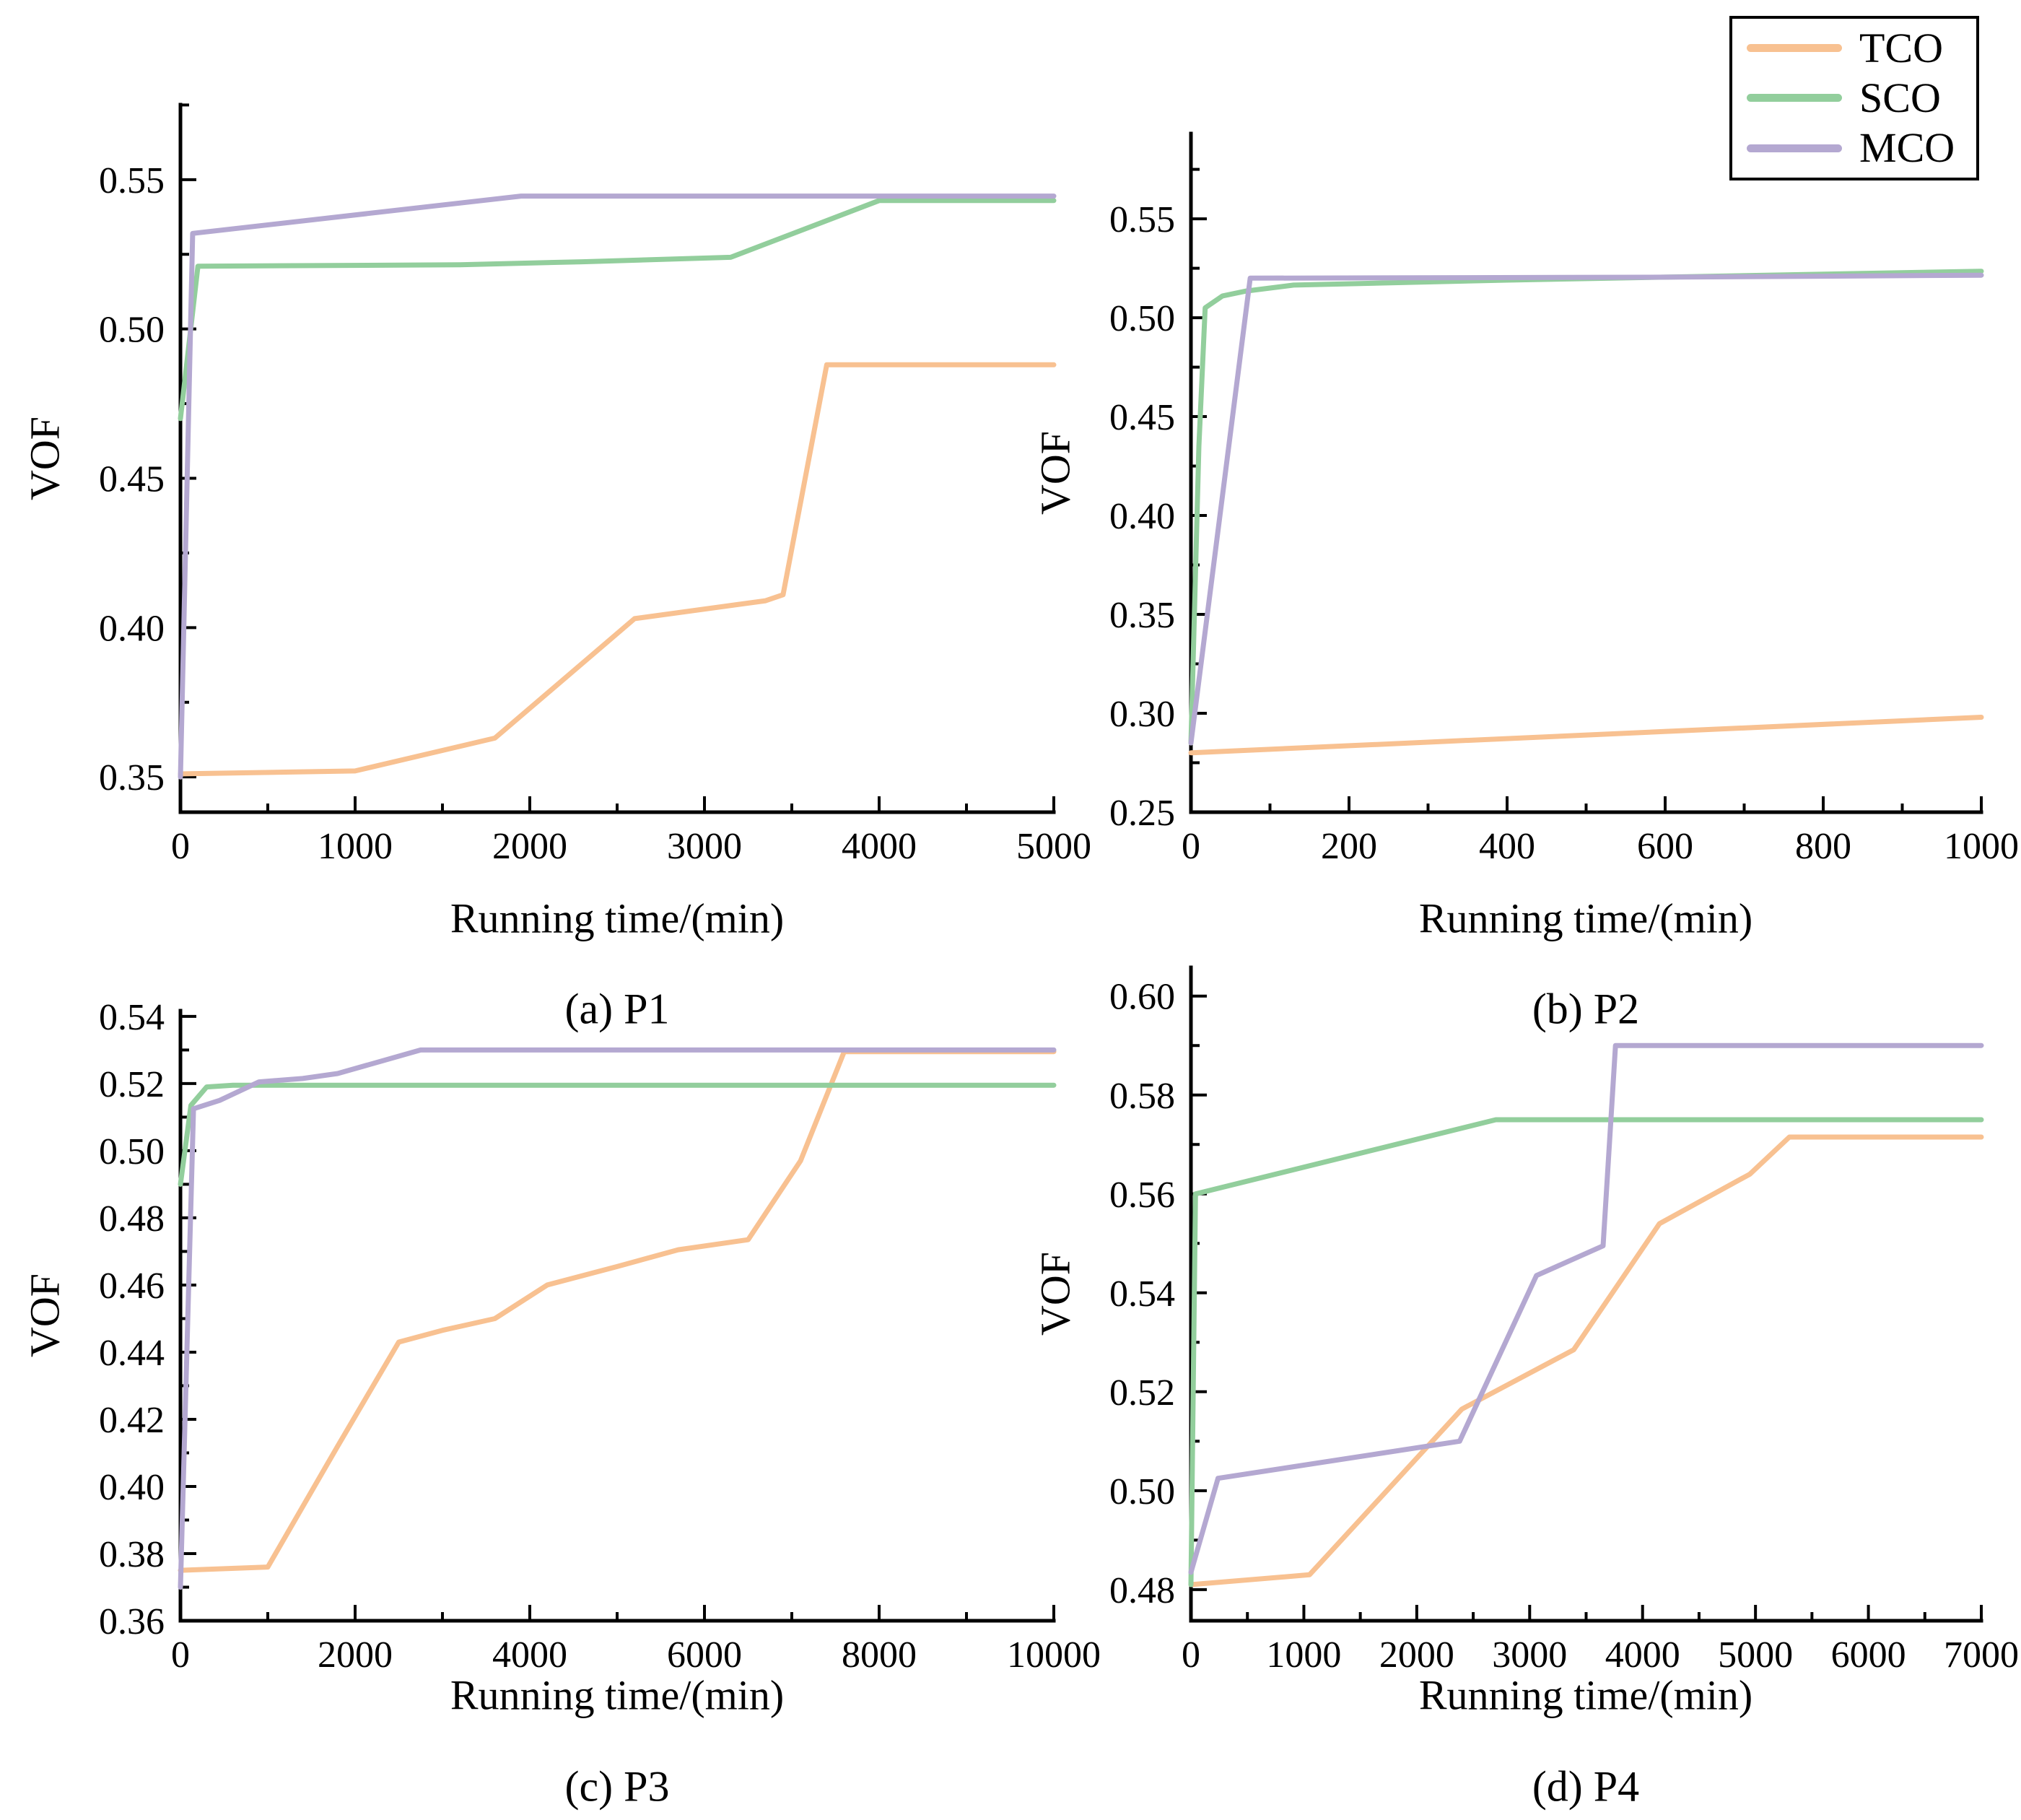 The width and height of the screenshot is (2021, 1820). Describe the element at coordinates (45, 458) in the screenshot. I see `chart-p1-ylabel: VOF` at that location.